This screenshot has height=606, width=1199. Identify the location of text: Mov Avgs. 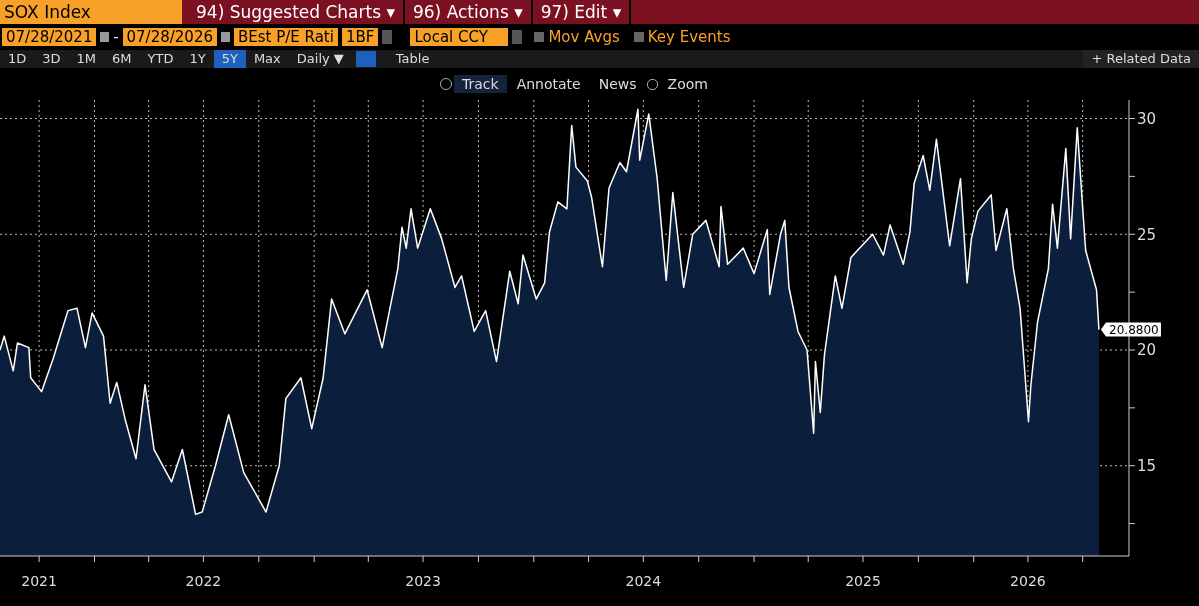
(584, 37).